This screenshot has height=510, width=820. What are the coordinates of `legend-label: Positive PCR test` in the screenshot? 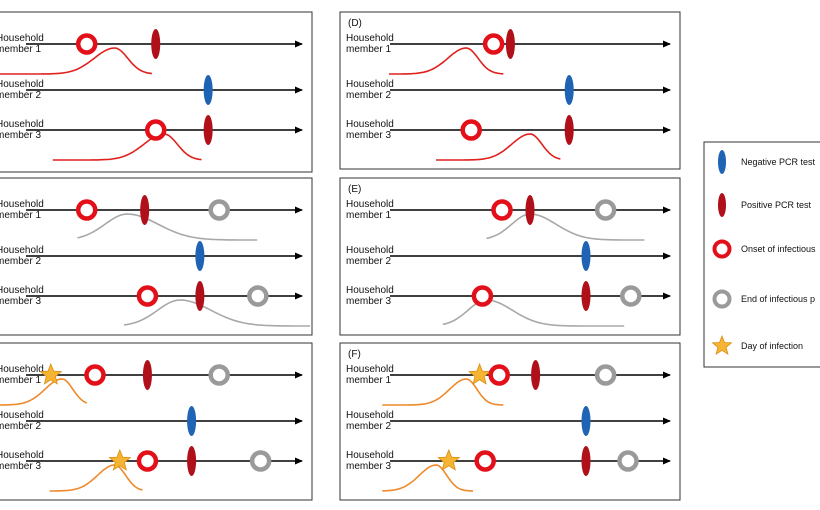 It's located at (776, 205).